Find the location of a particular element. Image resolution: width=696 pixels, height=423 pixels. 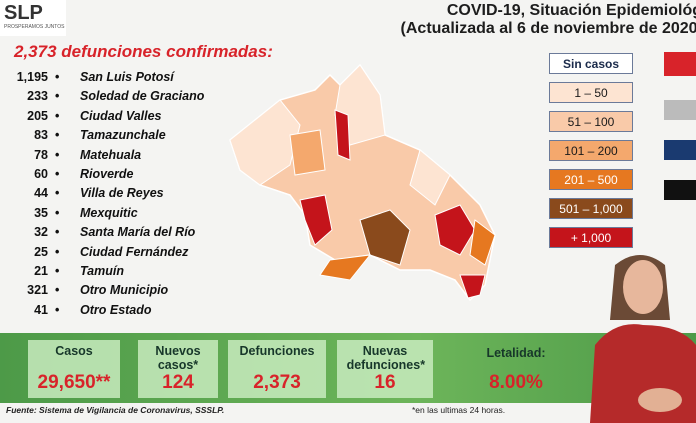

interpreter is located at coordinates (643, 339).